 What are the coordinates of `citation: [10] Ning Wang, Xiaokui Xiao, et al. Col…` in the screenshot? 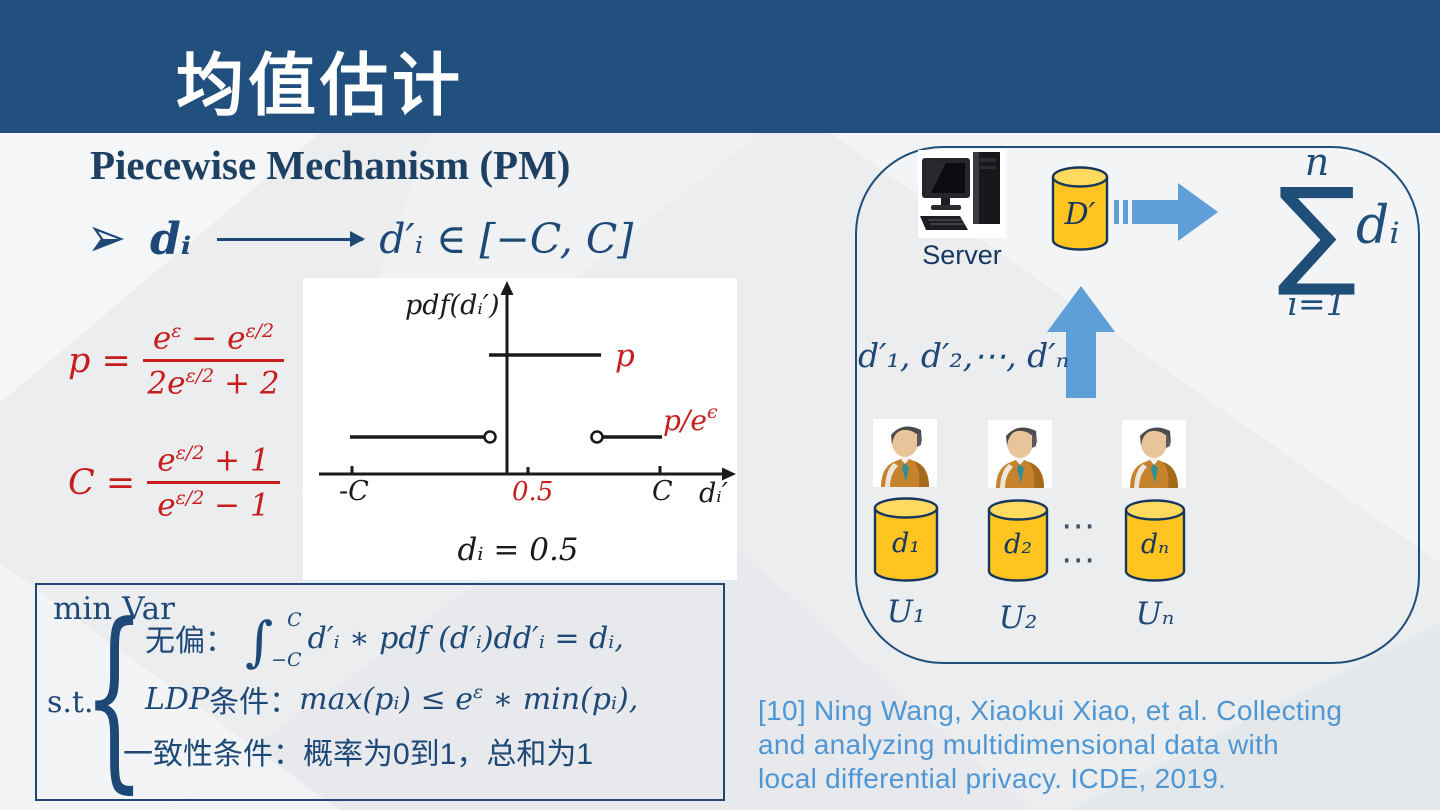 It's located at (1099, 745).